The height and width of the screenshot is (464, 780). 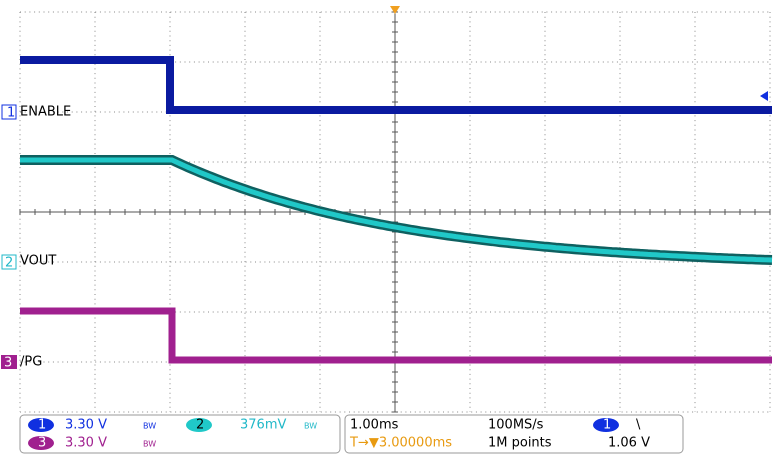 I want to click on channel-number: 3, so click(x=8, y=363).